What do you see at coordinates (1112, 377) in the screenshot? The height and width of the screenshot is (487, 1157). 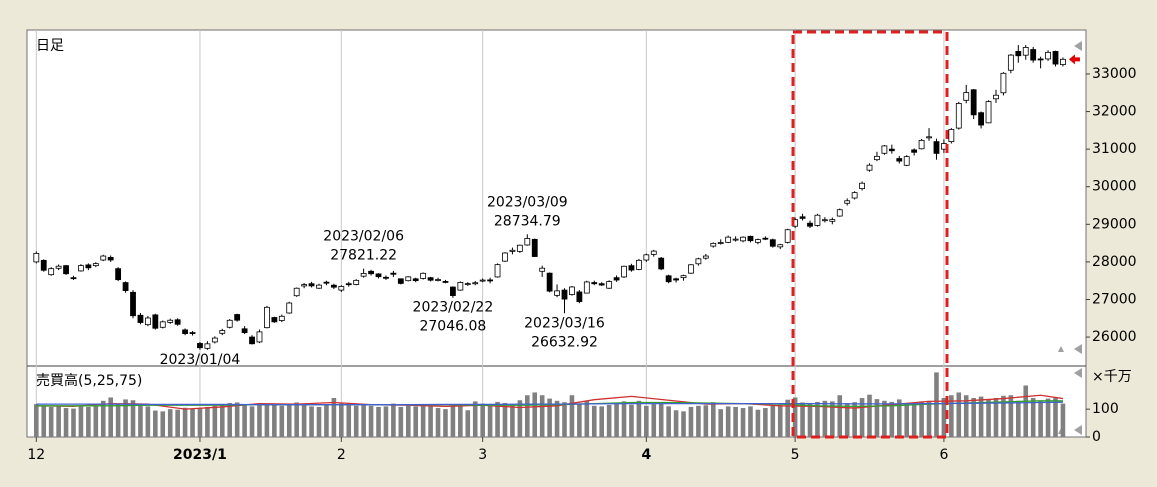 I see `volume-unit: ×千万` at bounding box center [1112, 377].